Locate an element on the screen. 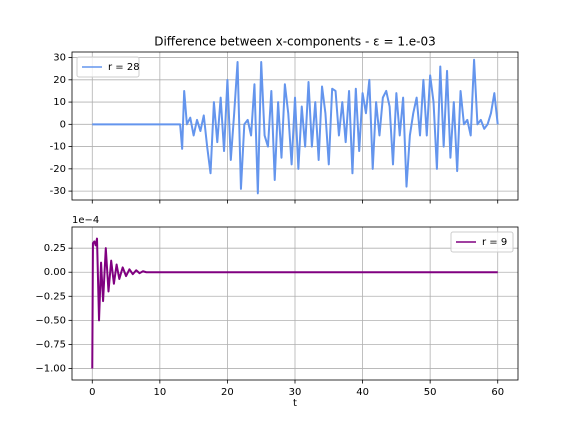  x-tick-label: 50 is located at coordinates (430, 392).